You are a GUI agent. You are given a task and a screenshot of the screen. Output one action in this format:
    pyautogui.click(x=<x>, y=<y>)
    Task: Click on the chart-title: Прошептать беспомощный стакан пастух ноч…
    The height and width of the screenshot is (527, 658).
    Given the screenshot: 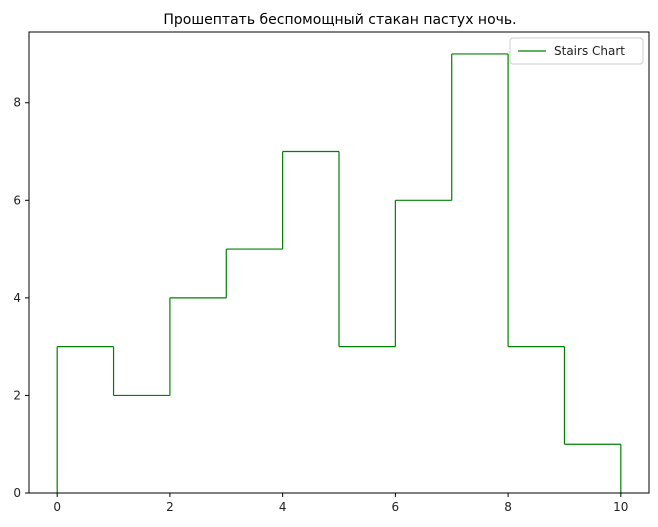 What is the action you would take?
    pyautogui.click(x=339, y=20)
    